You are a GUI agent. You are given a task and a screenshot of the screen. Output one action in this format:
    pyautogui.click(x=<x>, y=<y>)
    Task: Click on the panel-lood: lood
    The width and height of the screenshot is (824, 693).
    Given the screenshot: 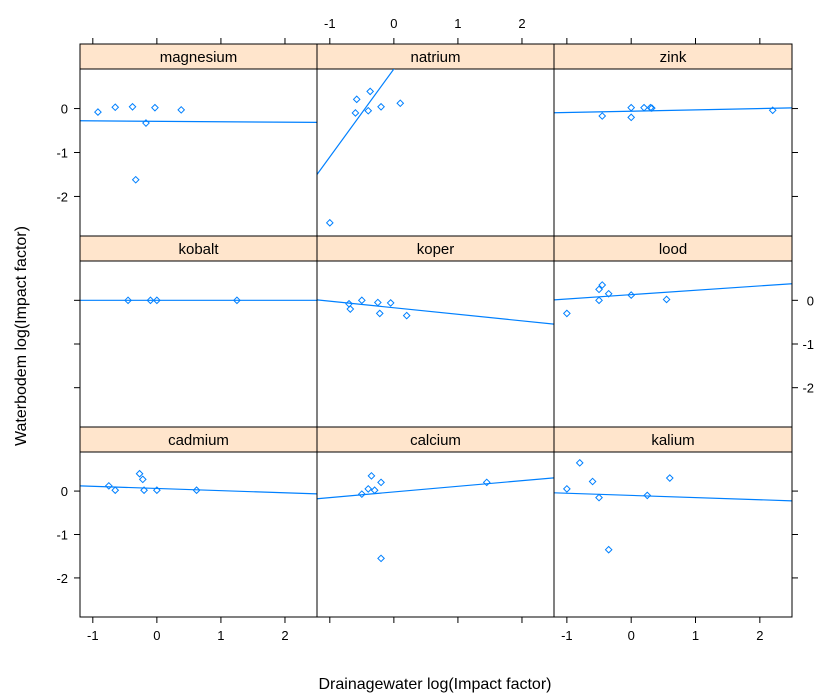 What is the action you would take?
    pyautogui.click(x=673, y=331)
    